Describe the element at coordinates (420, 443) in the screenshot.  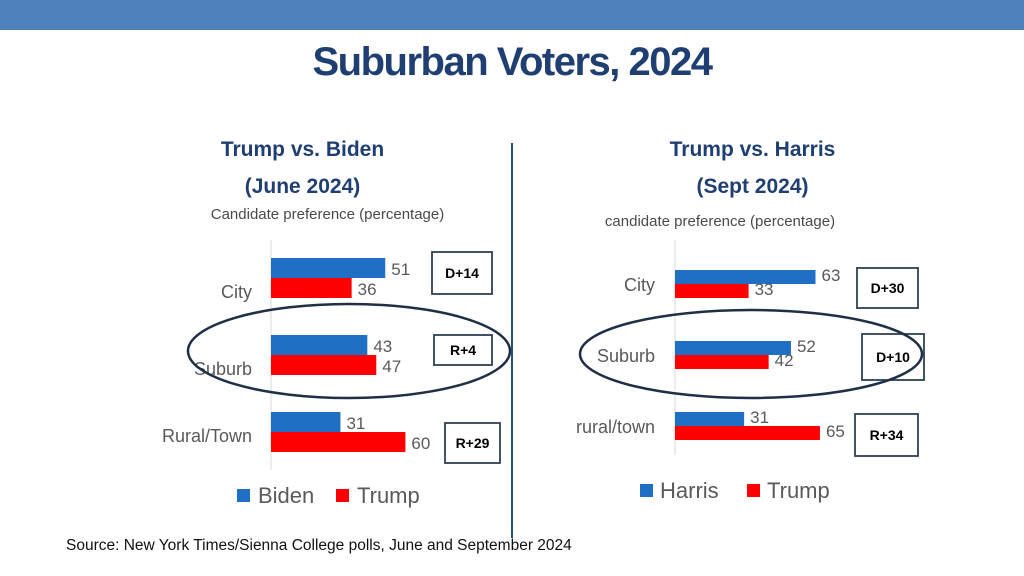
I see `chart0-value-label: 60` at that location.